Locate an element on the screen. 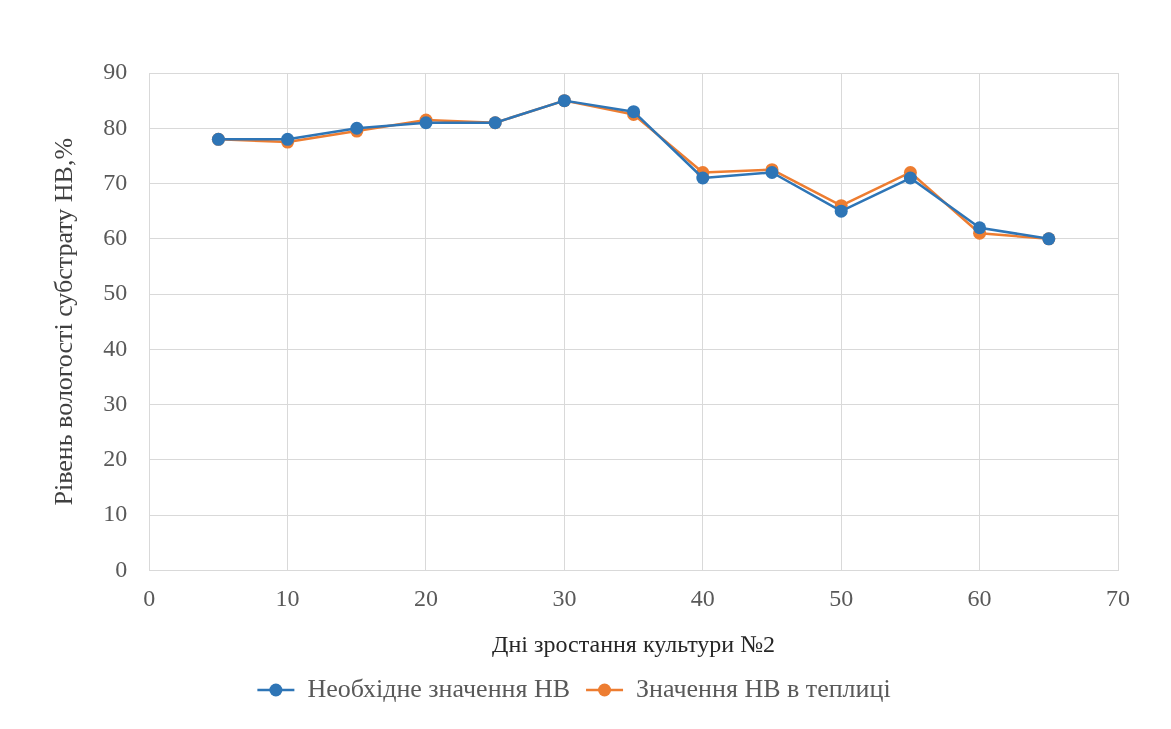 Image resolution: width=1171 pixels, height=729 pixels. x-tick-label: 70 is located at coordinates (1118, 598).